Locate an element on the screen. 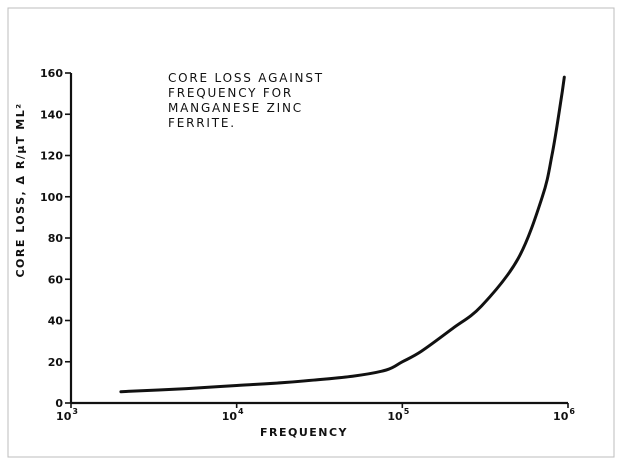 This screenshot has height=466, width=622. x-tick-label: 10⁴ is located at coordinates (233, 415).